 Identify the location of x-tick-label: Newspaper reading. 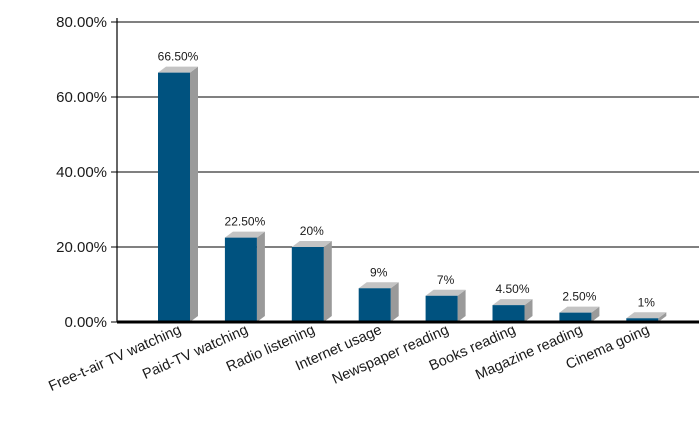
(390, 355).